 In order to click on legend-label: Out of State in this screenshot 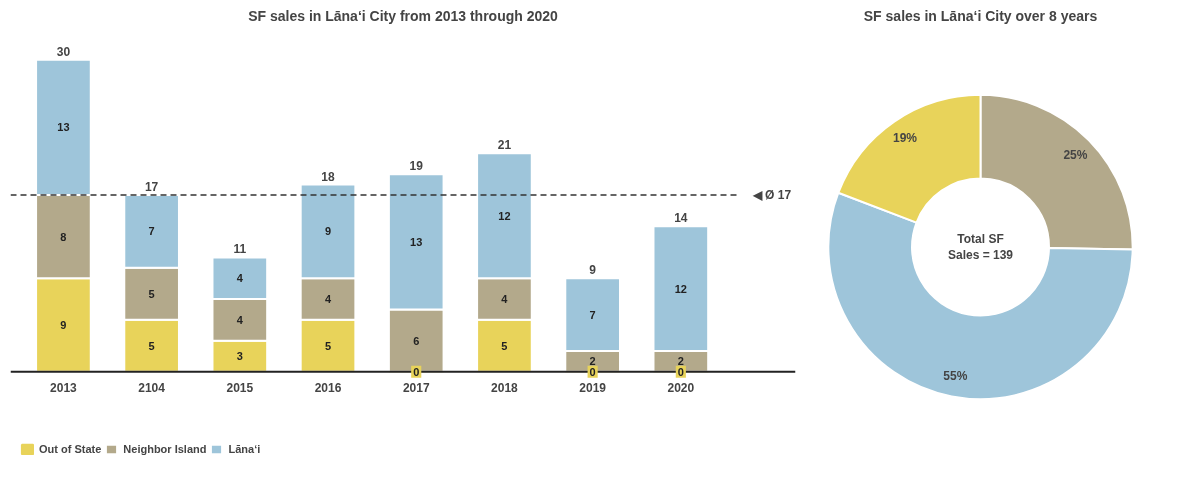, I will do `click(70, 449)`.